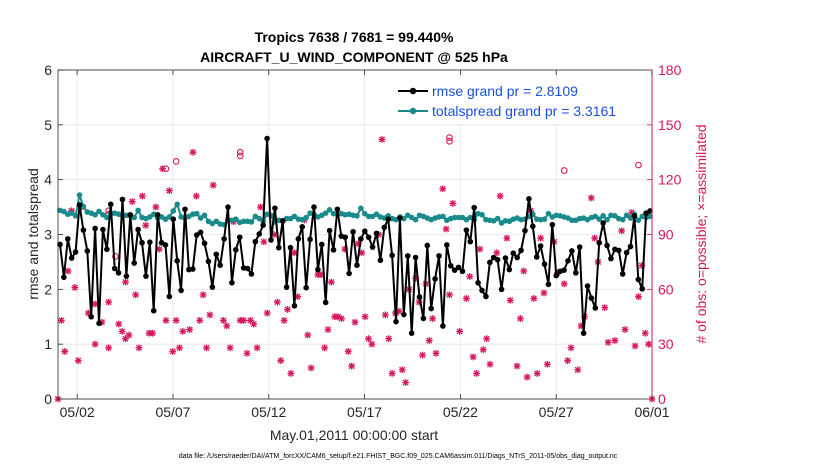 The width and height of the screenshot is (830, 470). What do you see at coordinates (77, 412) in the screenshot?
I see `x-tick-label: 05/02` at bounding box center [77, 412].